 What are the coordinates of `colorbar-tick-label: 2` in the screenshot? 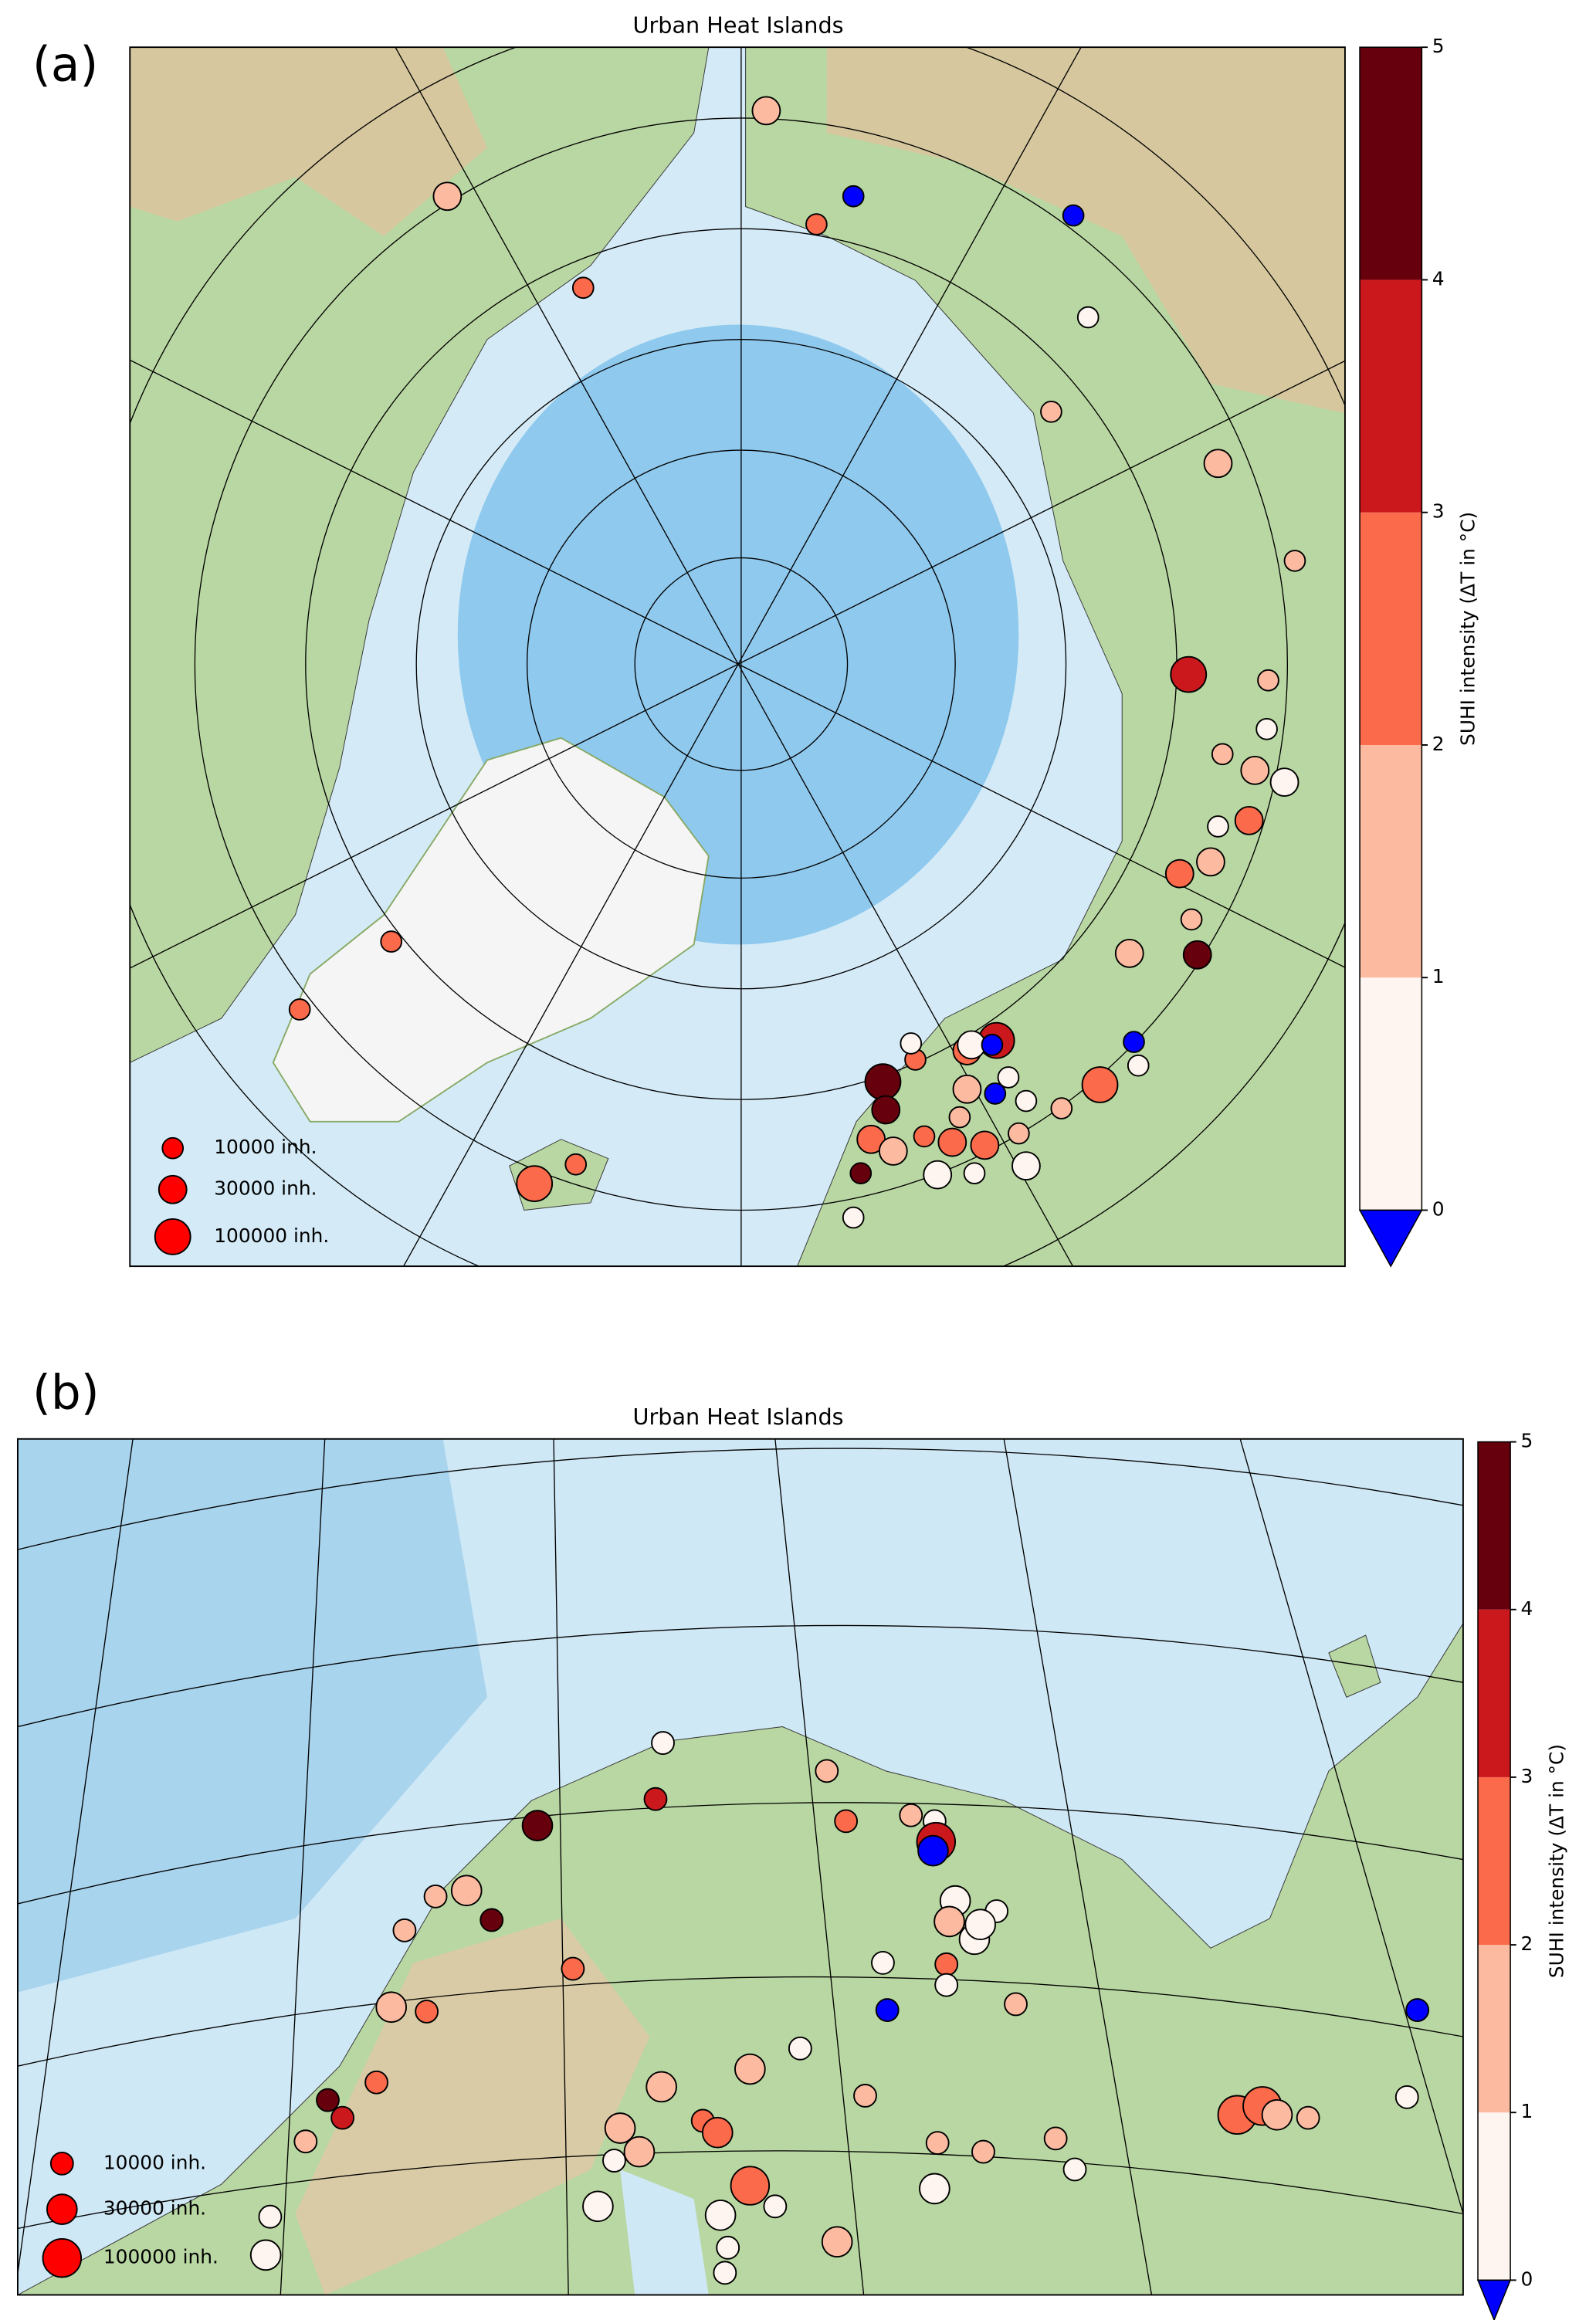 It's located at (1526, 1944).